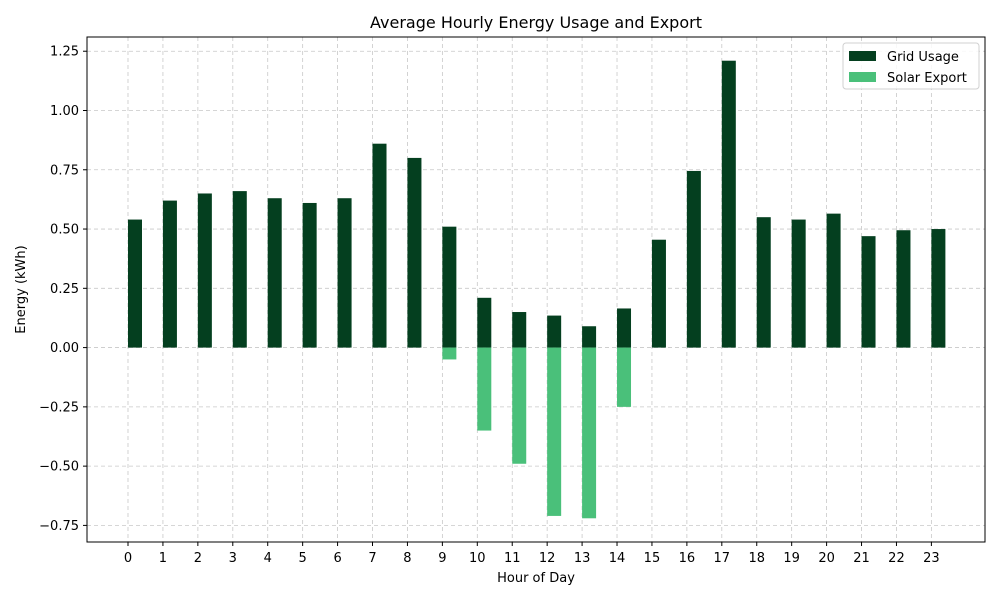 The width and height of the screenshot is (1000, 600). Describe the element at coordinates (59, 407) in the screenshot. I see `y-tick-label: −0.25` at that location.